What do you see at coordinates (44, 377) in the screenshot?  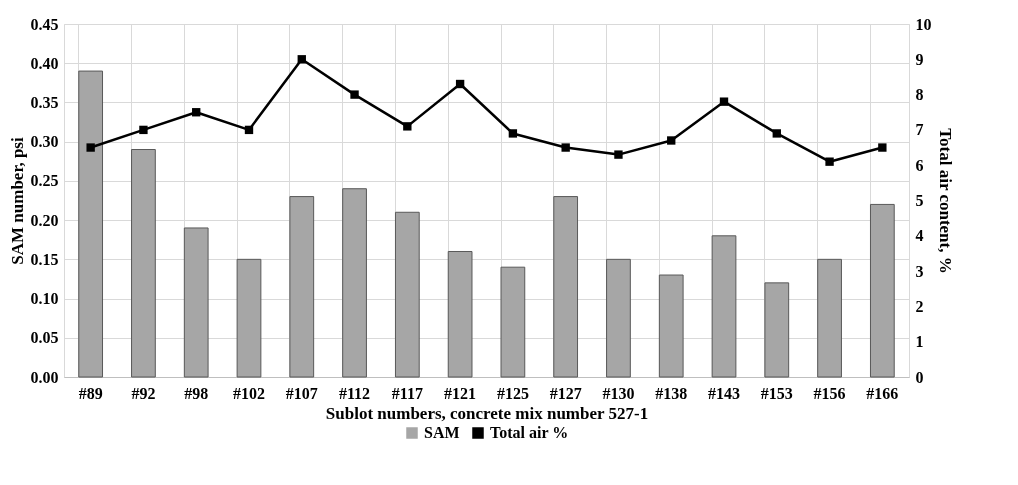 I see `y-tick-label: 0.00` at bounding box center [44, 377].